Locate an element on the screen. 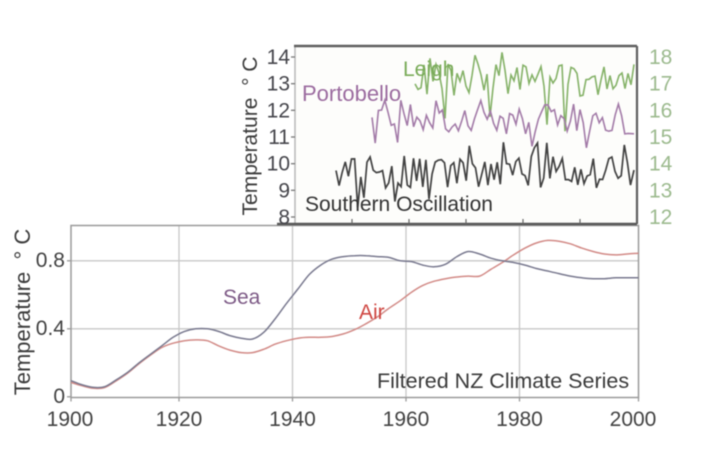  svg-text: Filtered NZ Climate Series is located at coordinates (503, 381).